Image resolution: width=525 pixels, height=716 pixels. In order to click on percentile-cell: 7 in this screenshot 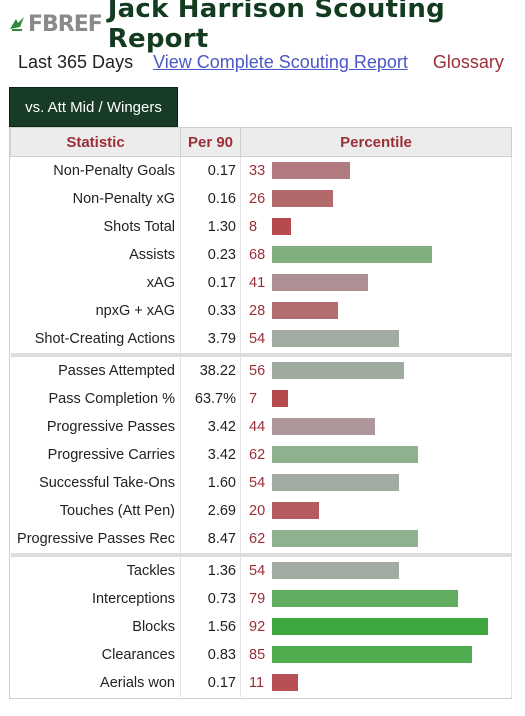, I will do `click(376, 399)`.